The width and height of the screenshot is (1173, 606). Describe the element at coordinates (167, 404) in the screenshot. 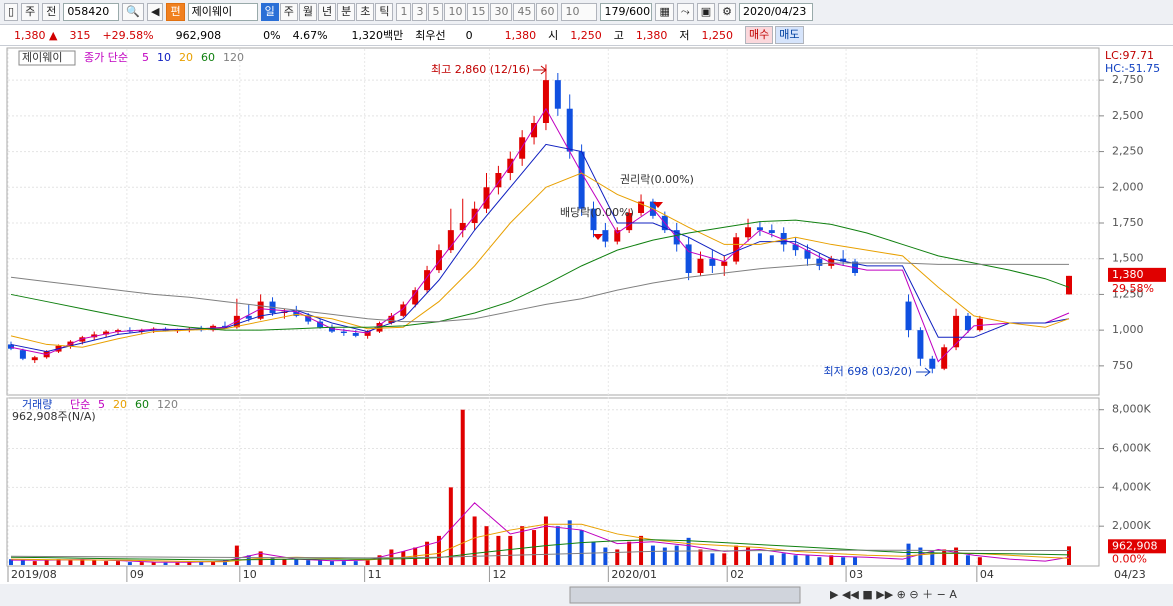

I see `legend-entry: 120` at that location.